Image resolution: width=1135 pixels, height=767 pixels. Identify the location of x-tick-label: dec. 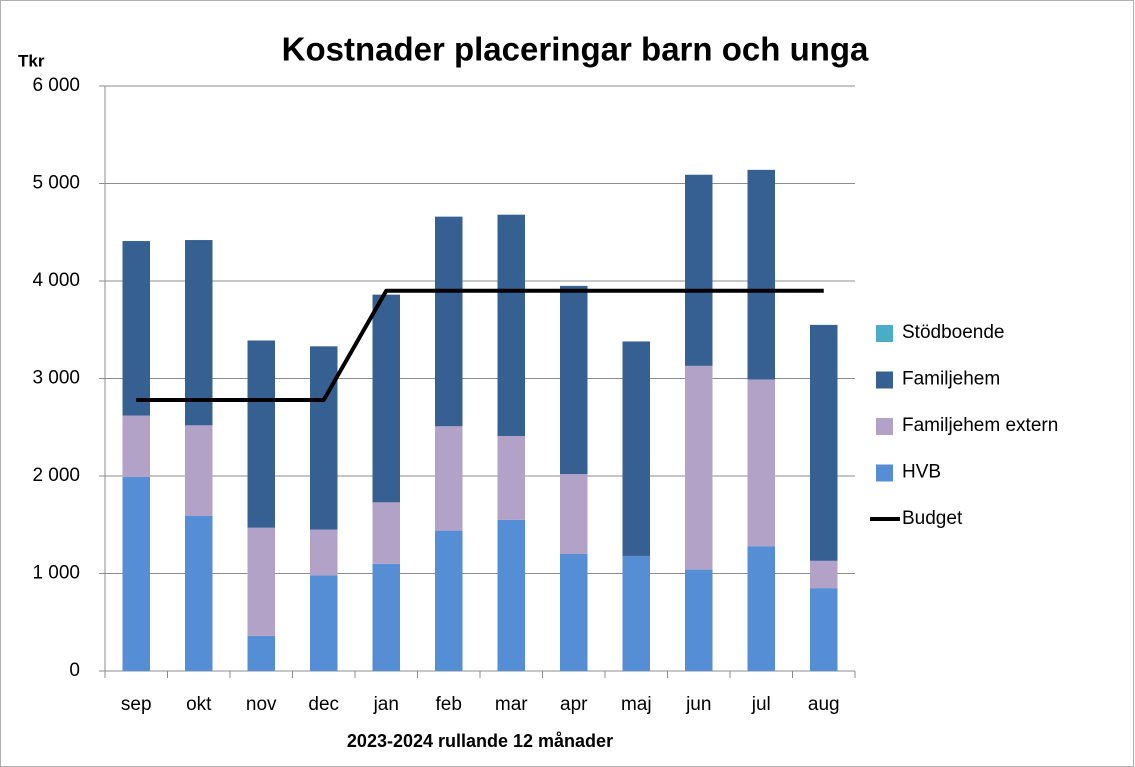
(323, 704).